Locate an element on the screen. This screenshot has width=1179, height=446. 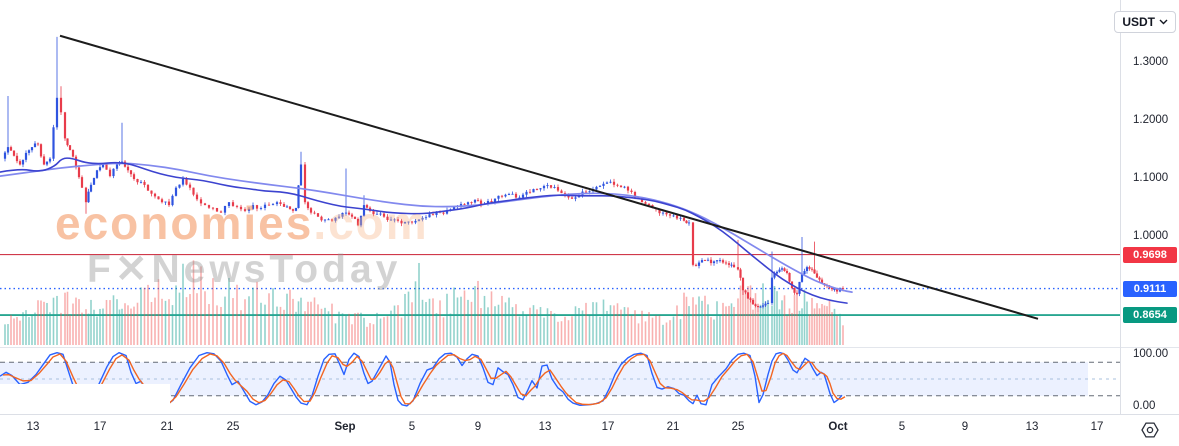
pane-separator is located at coordinates (589, 347).